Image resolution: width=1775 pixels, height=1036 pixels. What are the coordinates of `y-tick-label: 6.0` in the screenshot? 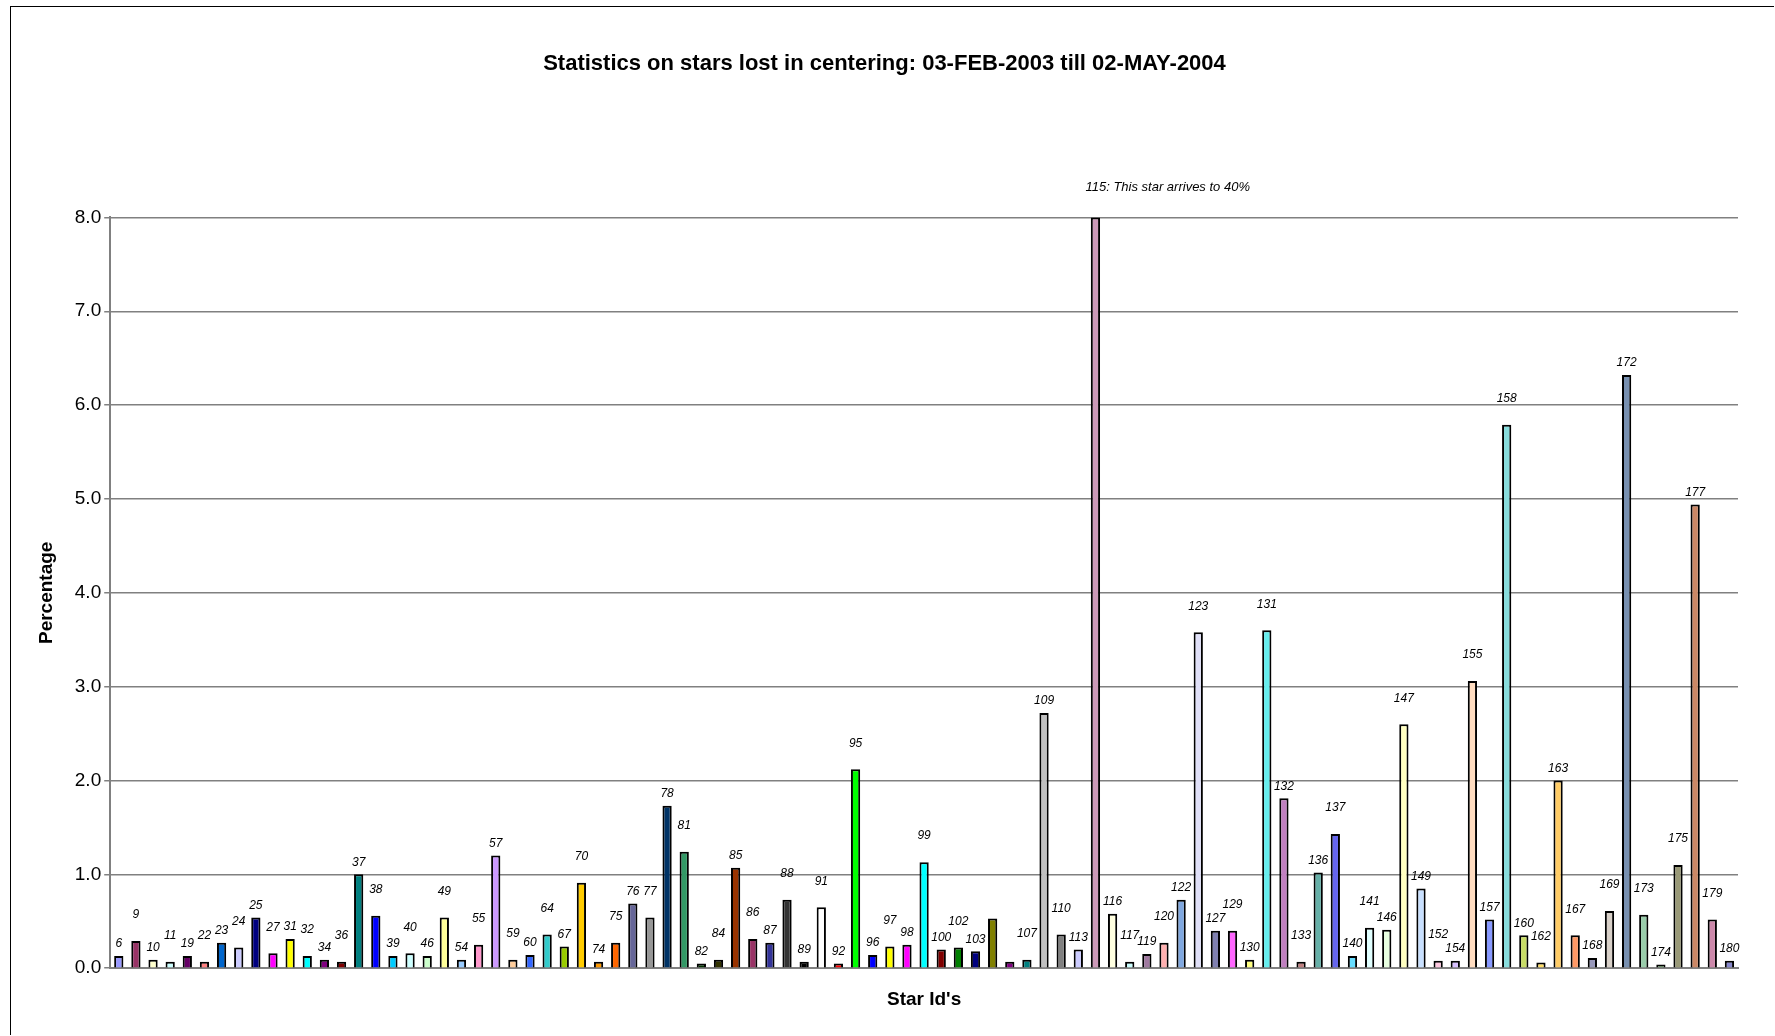 It's located at (88, 404).